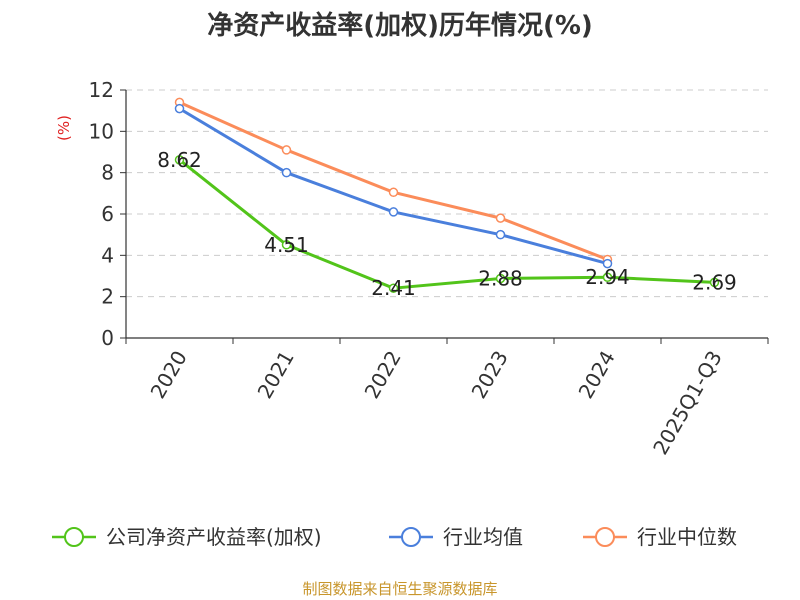  I want to click on y-tick-label: 2, so click(107, 297).